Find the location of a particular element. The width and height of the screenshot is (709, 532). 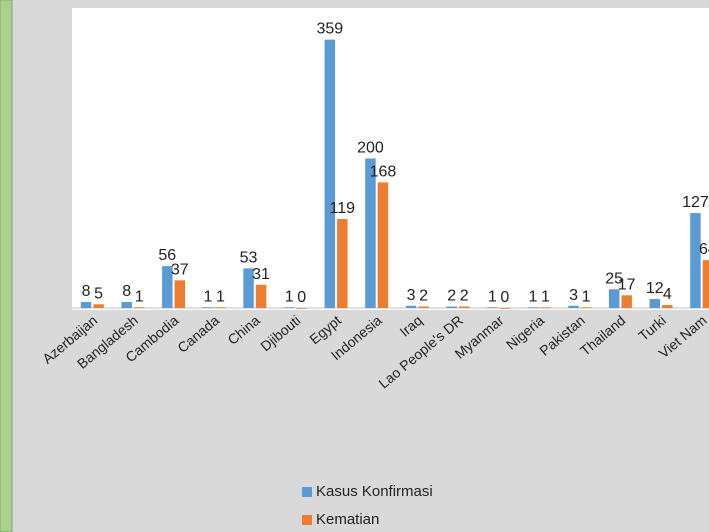

data-label: 359 is located at coordinates (329, 29).